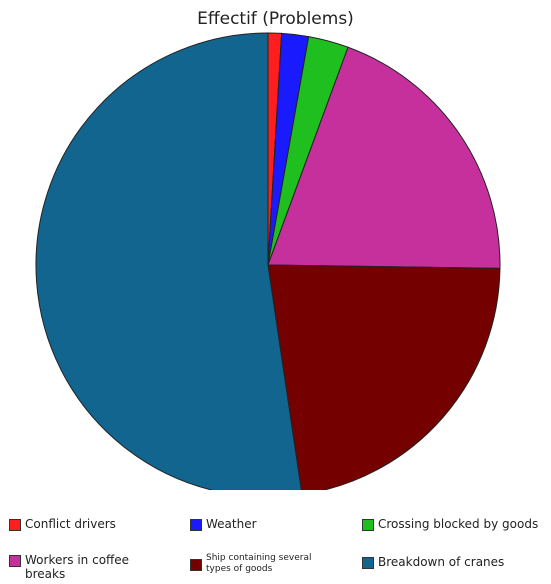  I want to click on legend-swatch-breakdown-cranes, so click(368, 563).